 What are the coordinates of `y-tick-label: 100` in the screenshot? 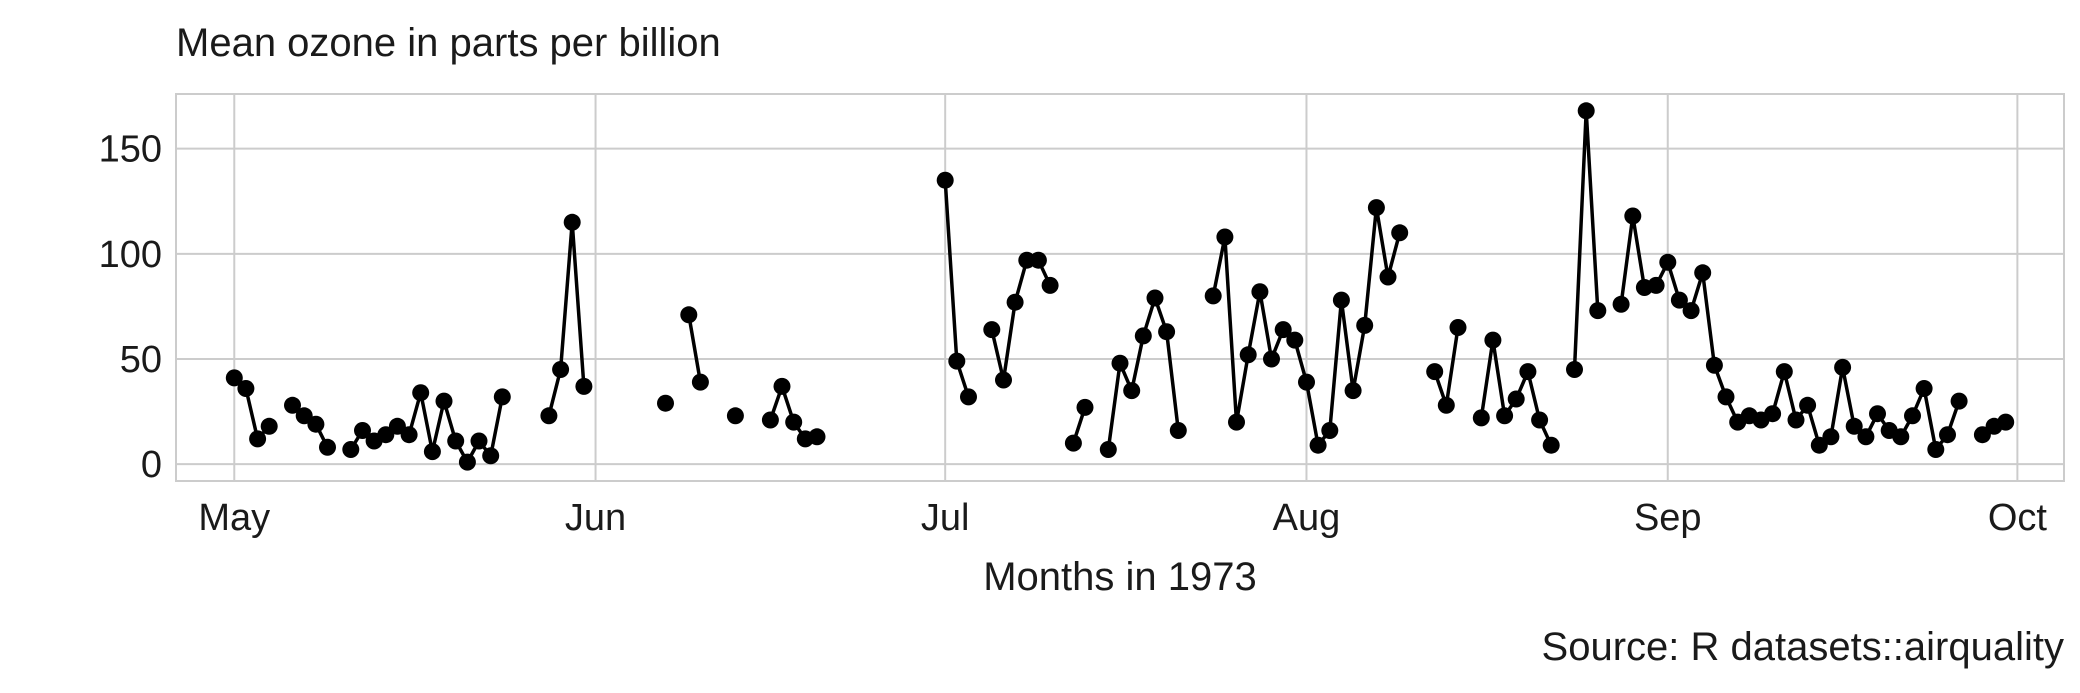 It's located at (130, 255).